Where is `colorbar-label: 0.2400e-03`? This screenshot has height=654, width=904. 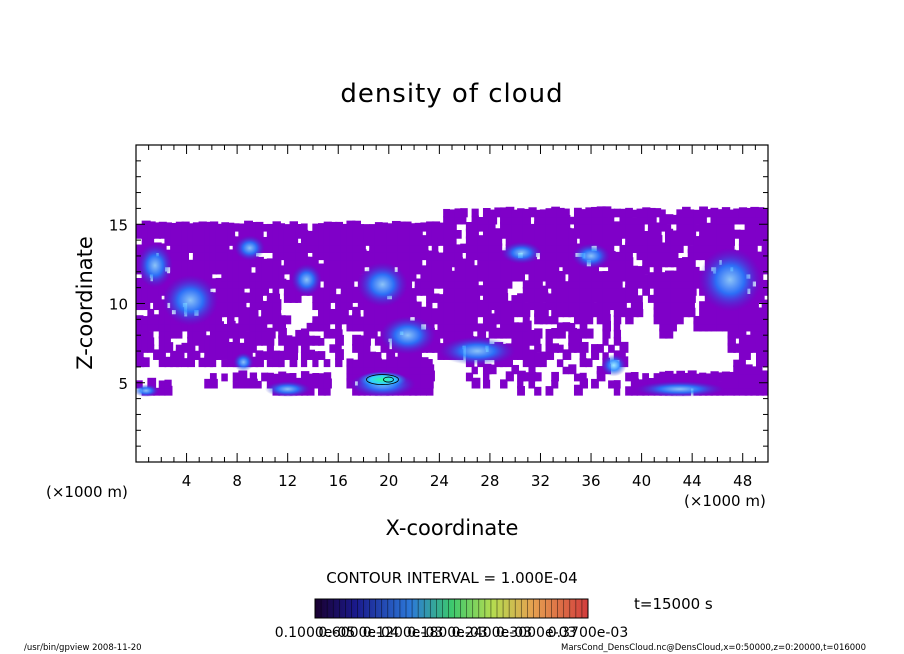 colorbar-label: 0.2400e-03 is located at coordinates (492, 633).